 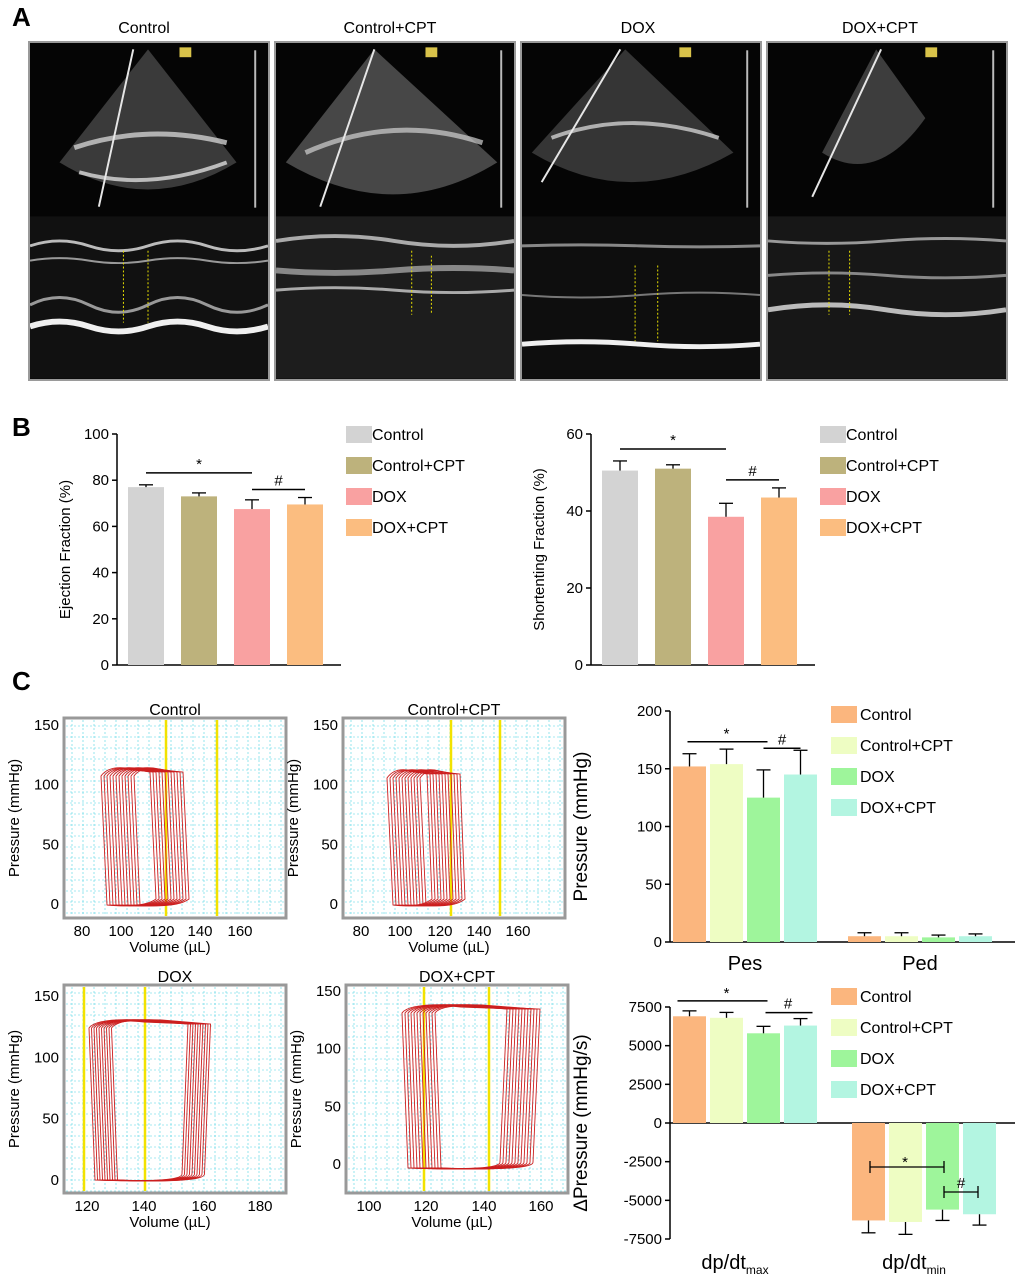 What do you see at coordinates (920, 964) in the screenshot?
I see `x-category-label: Ped` at bounding box center [920, 964].